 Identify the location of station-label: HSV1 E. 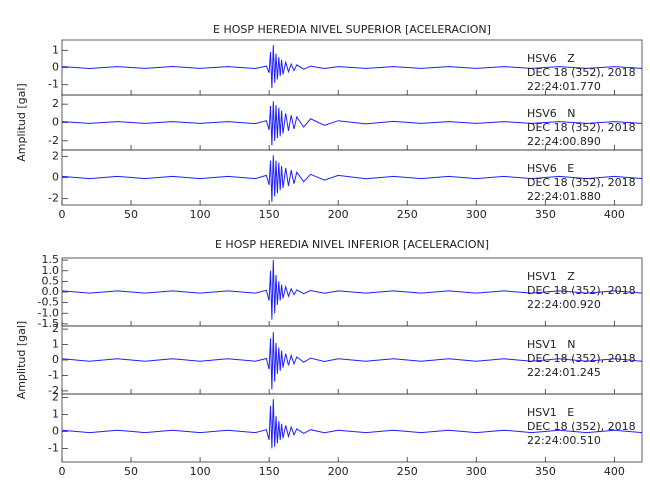
(550, 412).